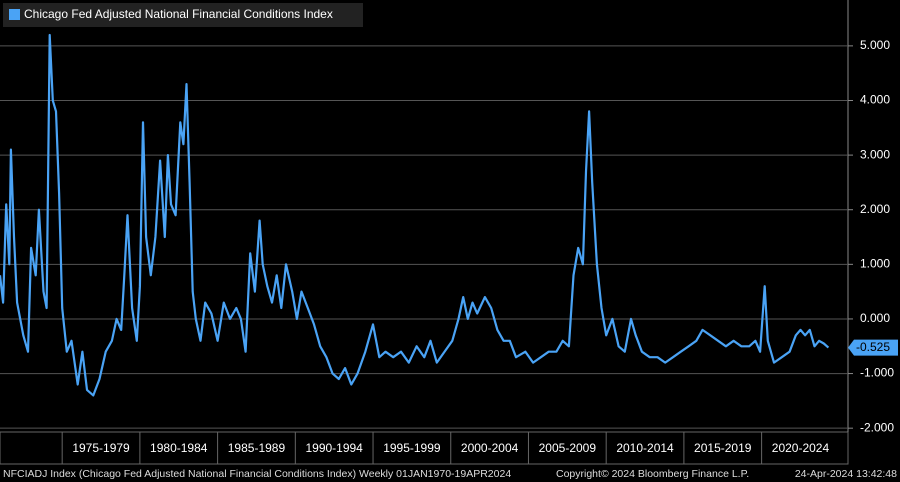 The width and height of the screenshot is (900, 482). What do you see at coordinates (412, 448) in the screenshot?
I see `x-tick-label: 1995-1999` at bounding box center [412, 448].